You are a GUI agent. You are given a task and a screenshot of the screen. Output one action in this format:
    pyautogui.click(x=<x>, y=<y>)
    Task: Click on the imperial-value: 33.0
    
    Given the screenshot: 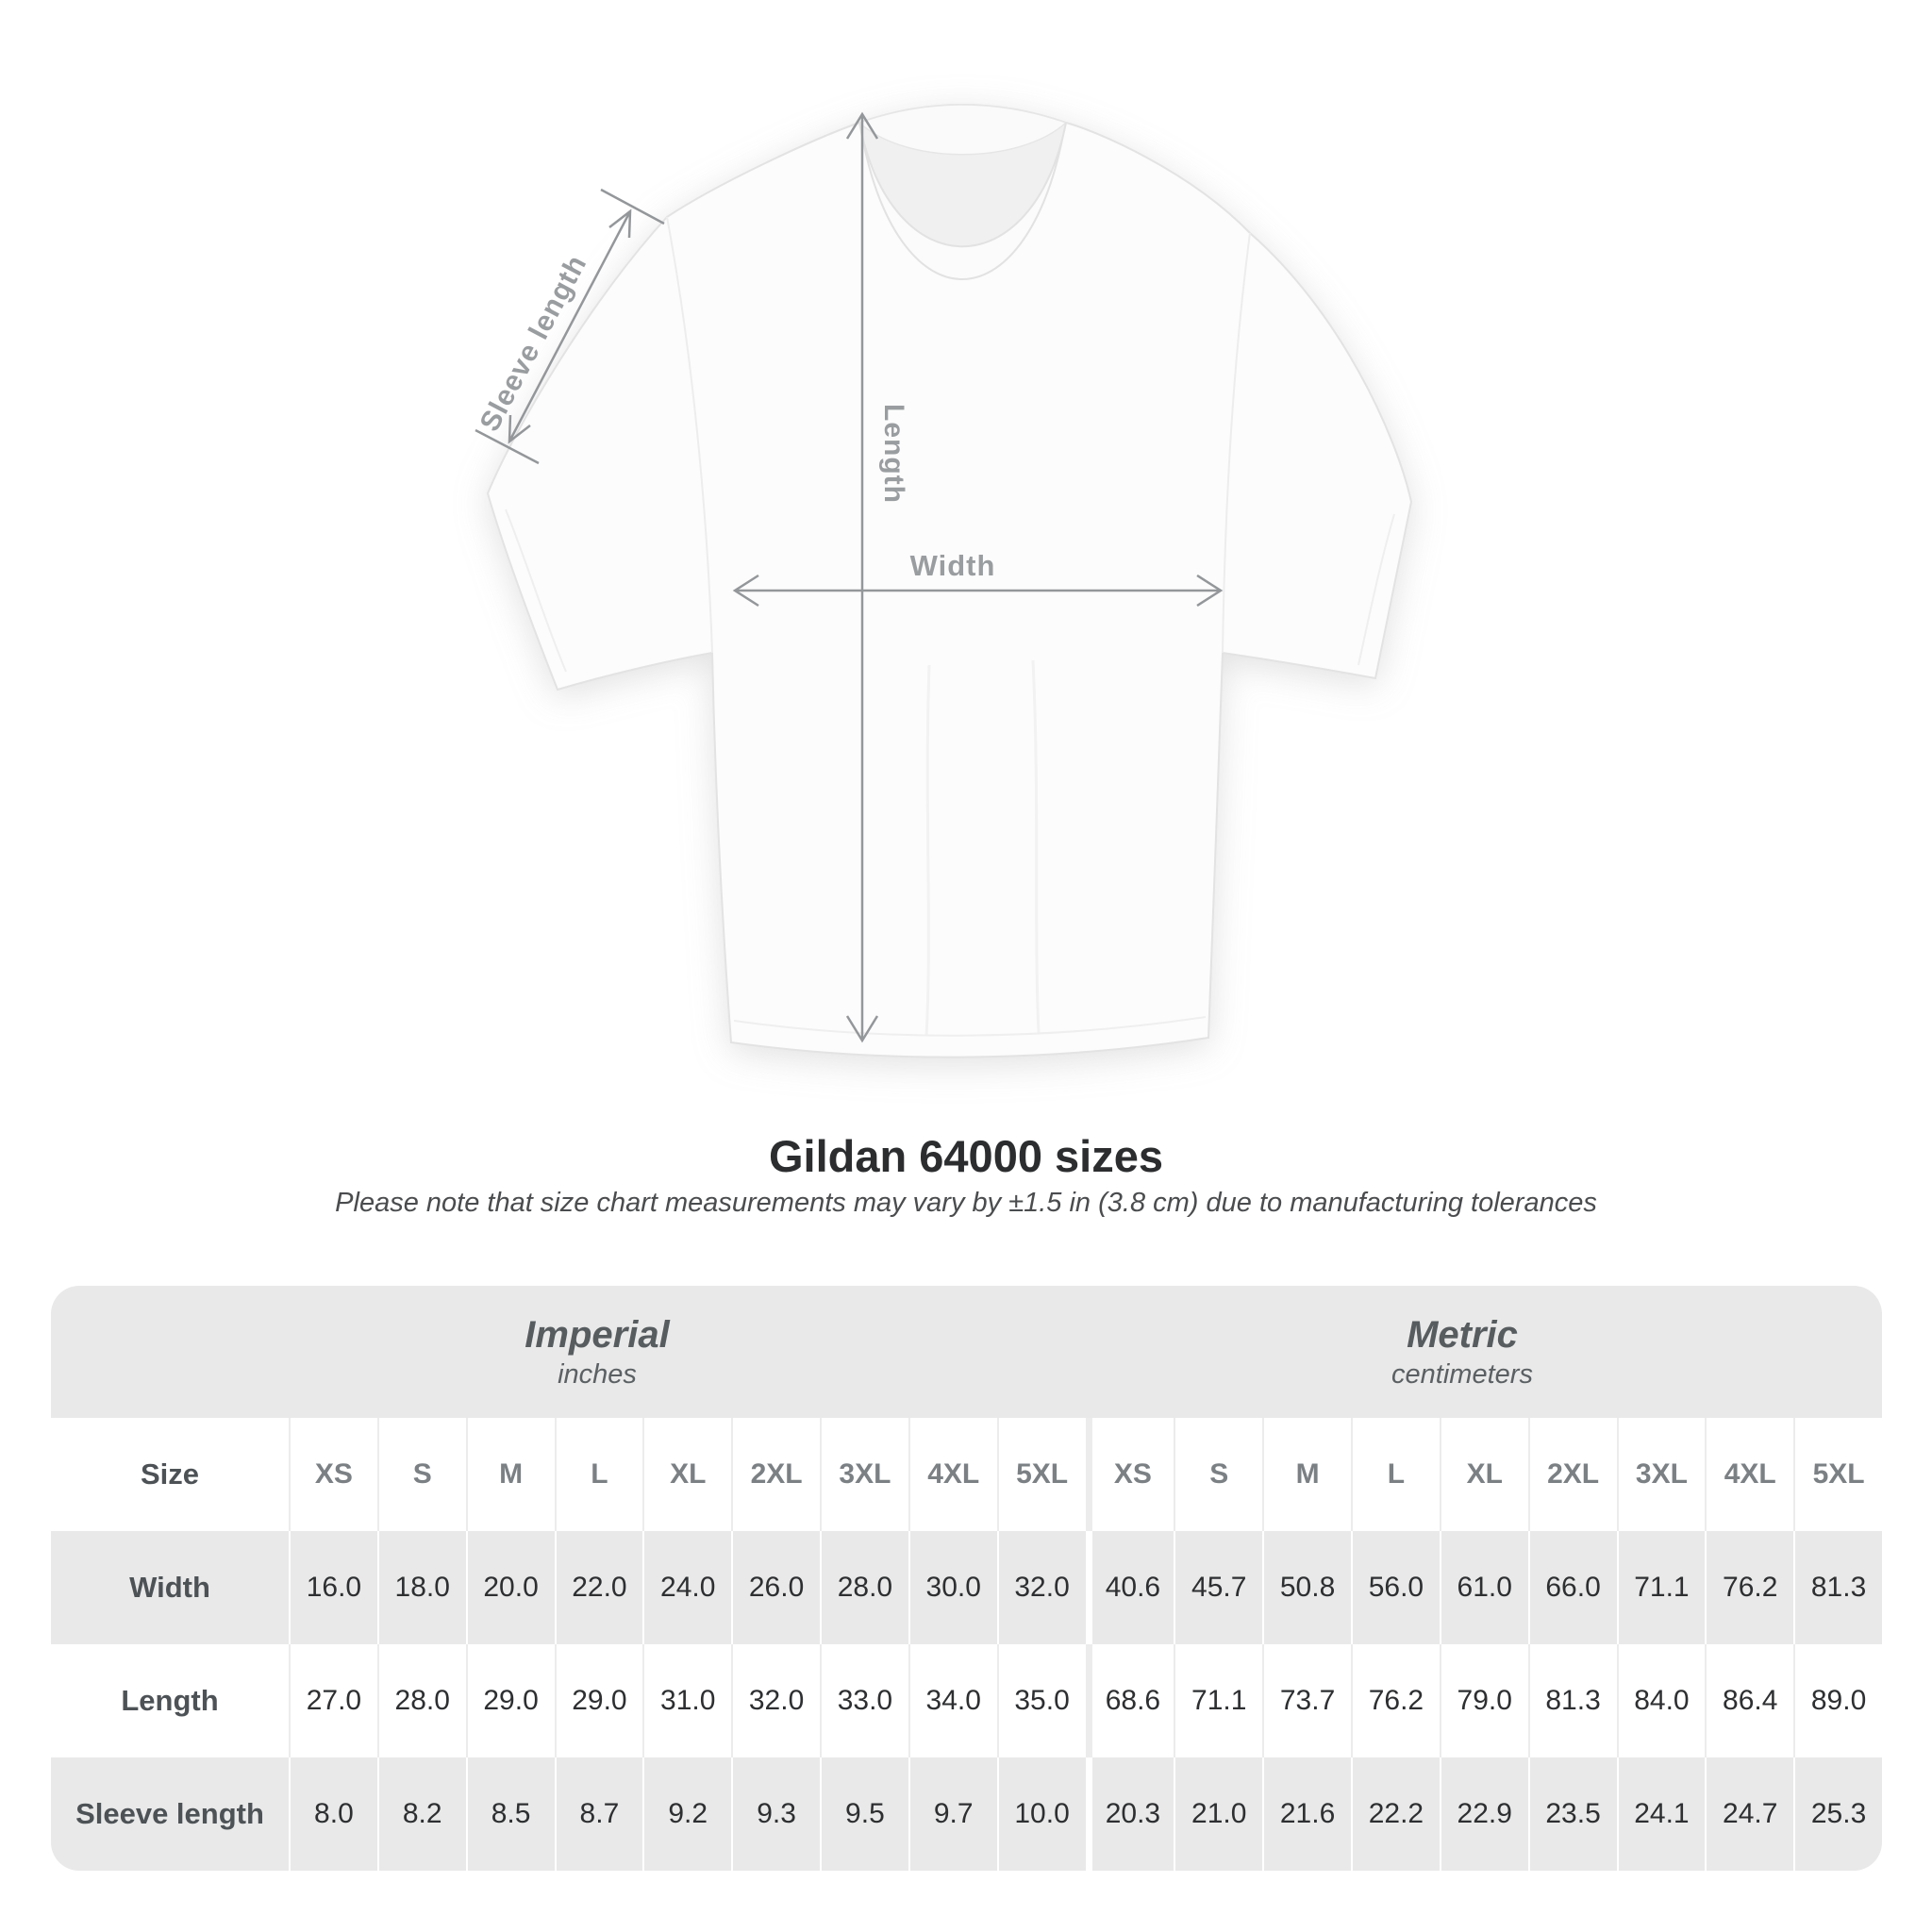 What is the action you would take?
    pyautogui.click(x=864, y=1701)
    